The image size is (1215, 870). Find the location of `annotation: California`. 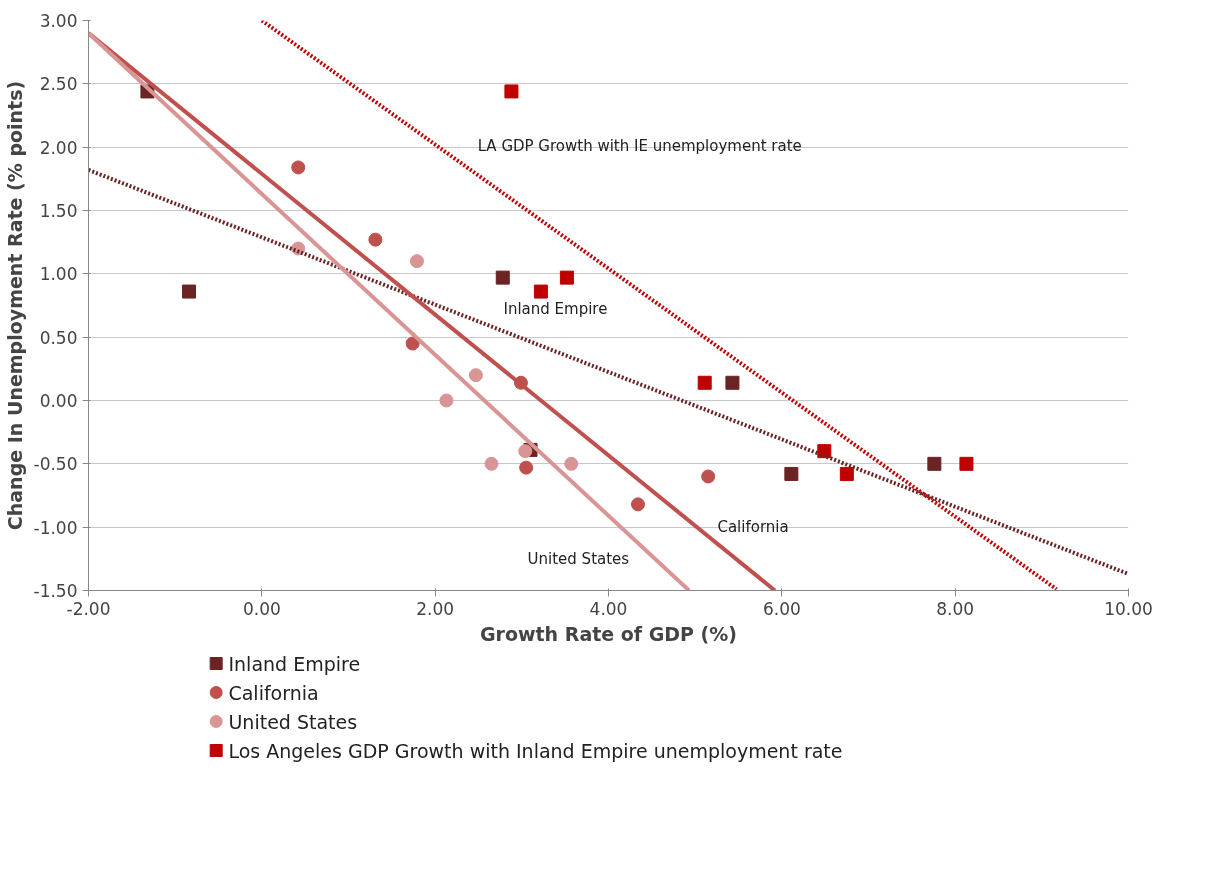

annotation: California is located at coordinates (753, 527).